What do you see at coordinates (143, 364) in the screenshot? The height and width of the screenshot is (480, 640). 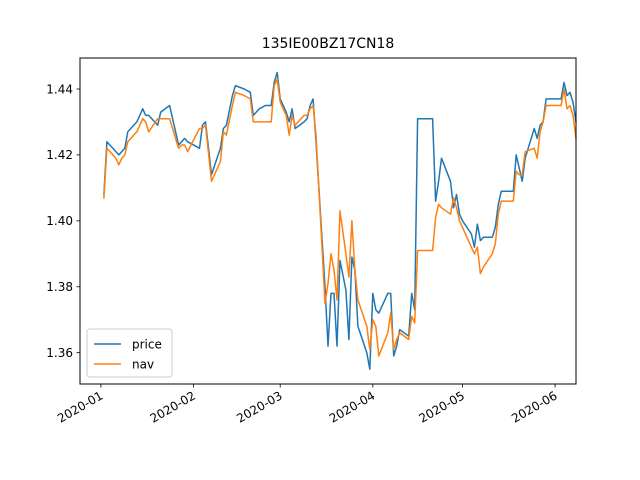 I see `legend-label-nav: nav` at bounding box center [143, 364].